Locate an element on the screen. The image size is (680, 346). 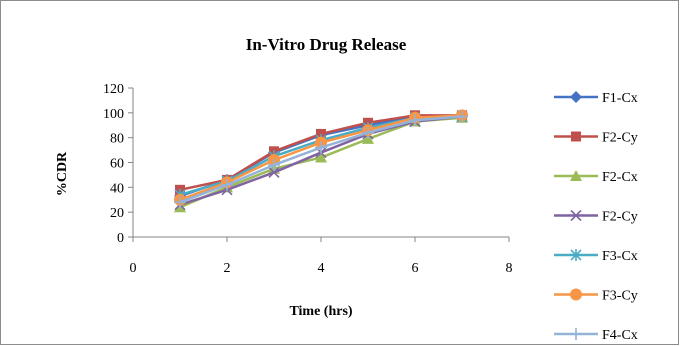
chart-title: In-Vitro Drug Release is located at coordinates (326, 44).